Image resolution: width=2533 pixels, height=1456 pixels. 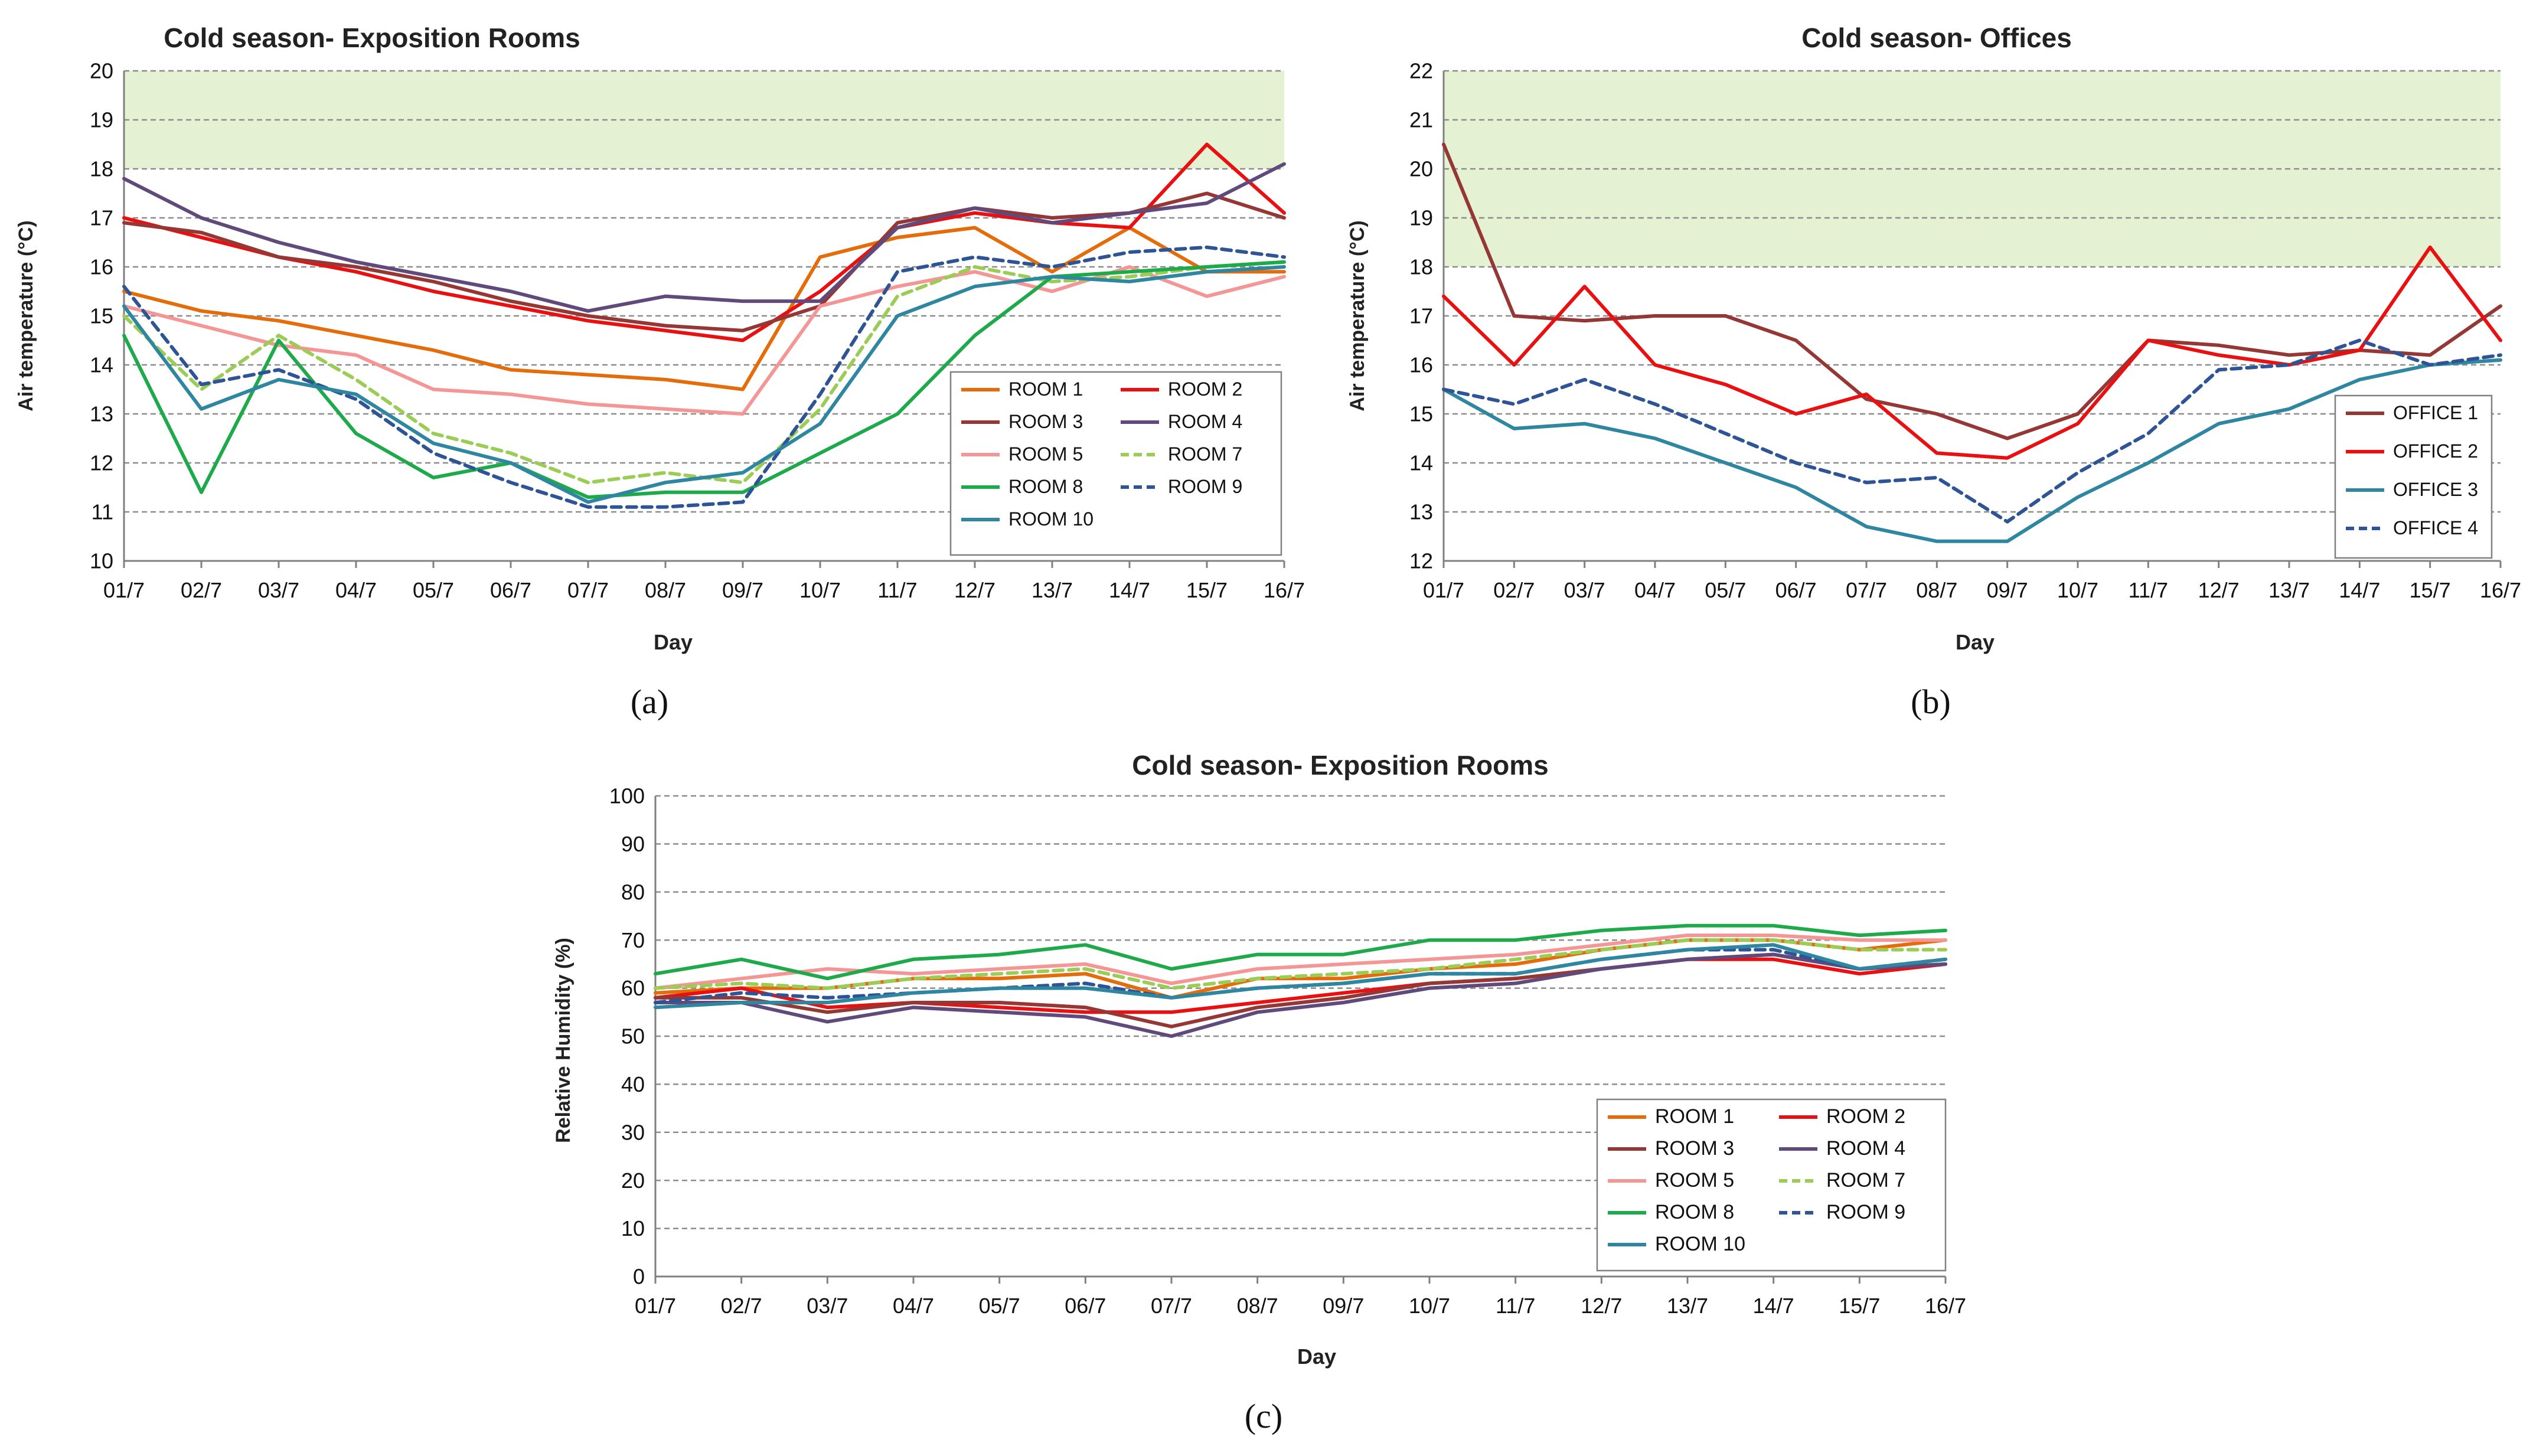 What do you see at coordinates (1045, 454) in the screenshot?
I see `chart-a-legend-label: ROOM 5` at bounding box center [1045, 454].